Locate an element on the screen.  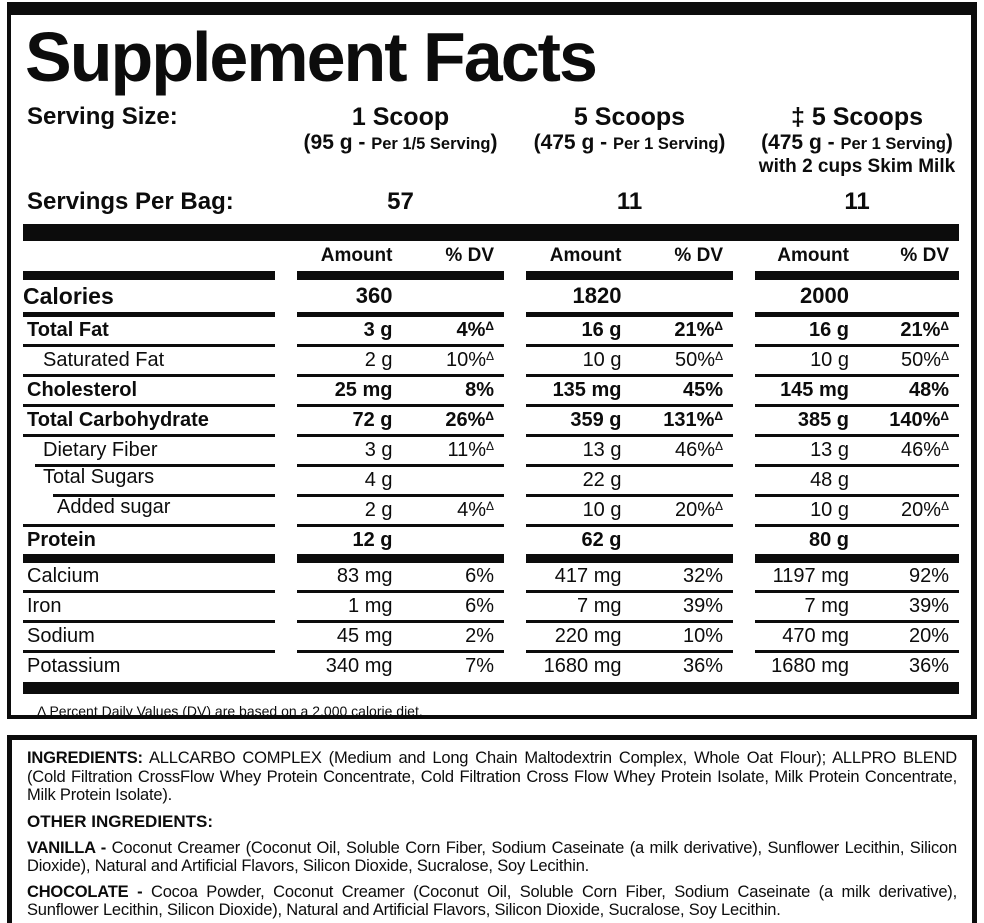
dv-value: 7% is located at coordinates (479, 666).